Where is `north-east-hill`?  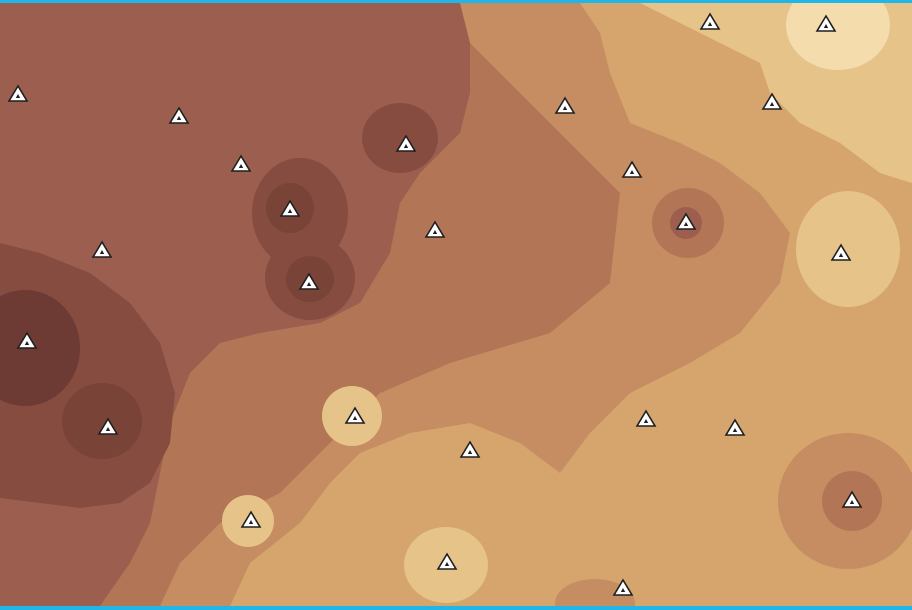 north-east-hill is located at coordinates (838, 36).